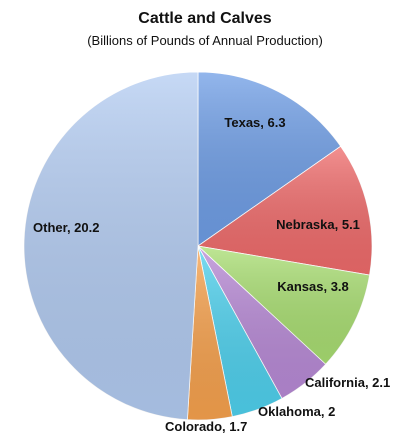 The image size is (410, 444). What do you see at coordinates (66, 227) in the screenshot?
I see `pie-label-other: Other, 20.2` at bounding box center [66, 227].